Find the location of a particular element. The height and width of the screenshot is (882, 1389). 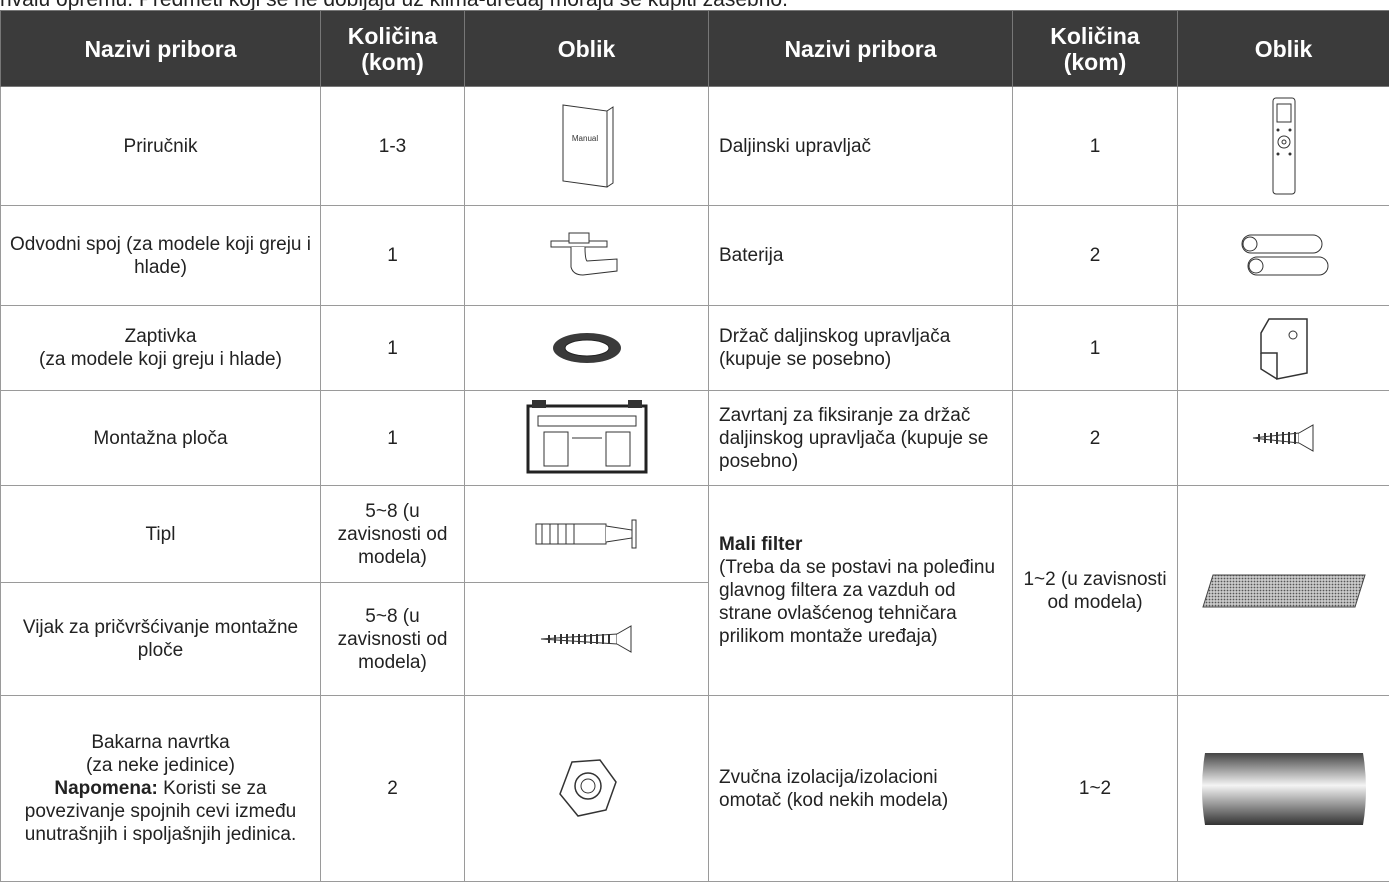

name-line: (za modele koji greju i hlade) is located at coordinates (160, 359).